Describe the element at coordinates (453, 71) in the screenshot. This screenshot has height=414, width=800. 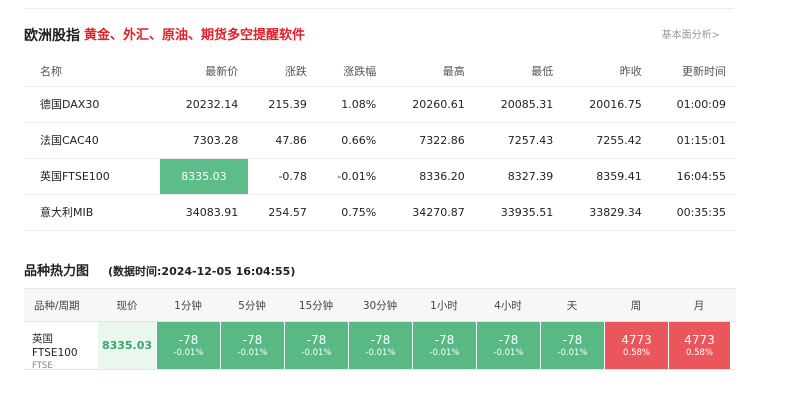
I see `col-header: 最高` at that location.